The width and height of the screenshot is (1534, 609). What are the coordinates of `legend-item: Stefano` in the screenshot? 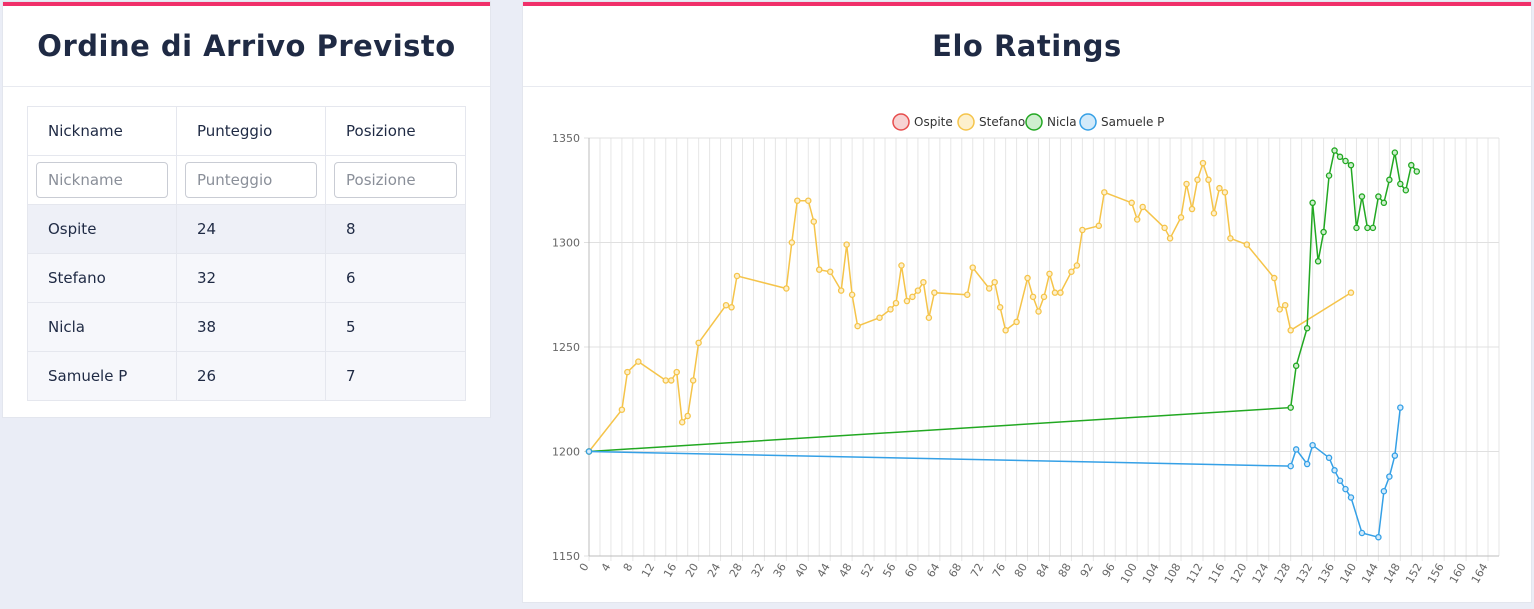 It's located at (991, 122).